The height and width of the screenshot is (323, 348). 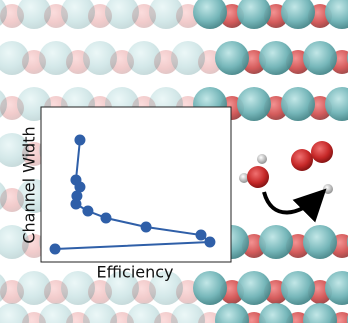 What do you see at coordinates (29, 184) in the screenshot?
I see `y-axis-label: Channel Width` at bounding box center [29, 184].